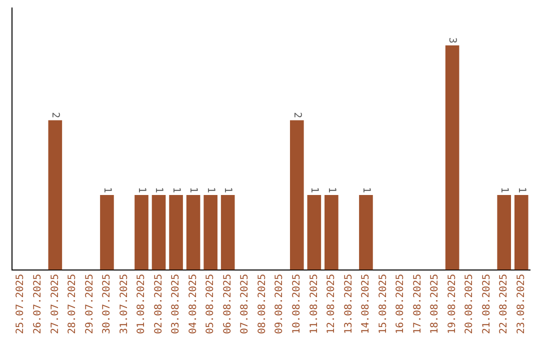  What do you see at coordinates (193, 304) in the screenshot?
I see `x-tick-label: 04.08.2025` at bounding box center [193, 304].